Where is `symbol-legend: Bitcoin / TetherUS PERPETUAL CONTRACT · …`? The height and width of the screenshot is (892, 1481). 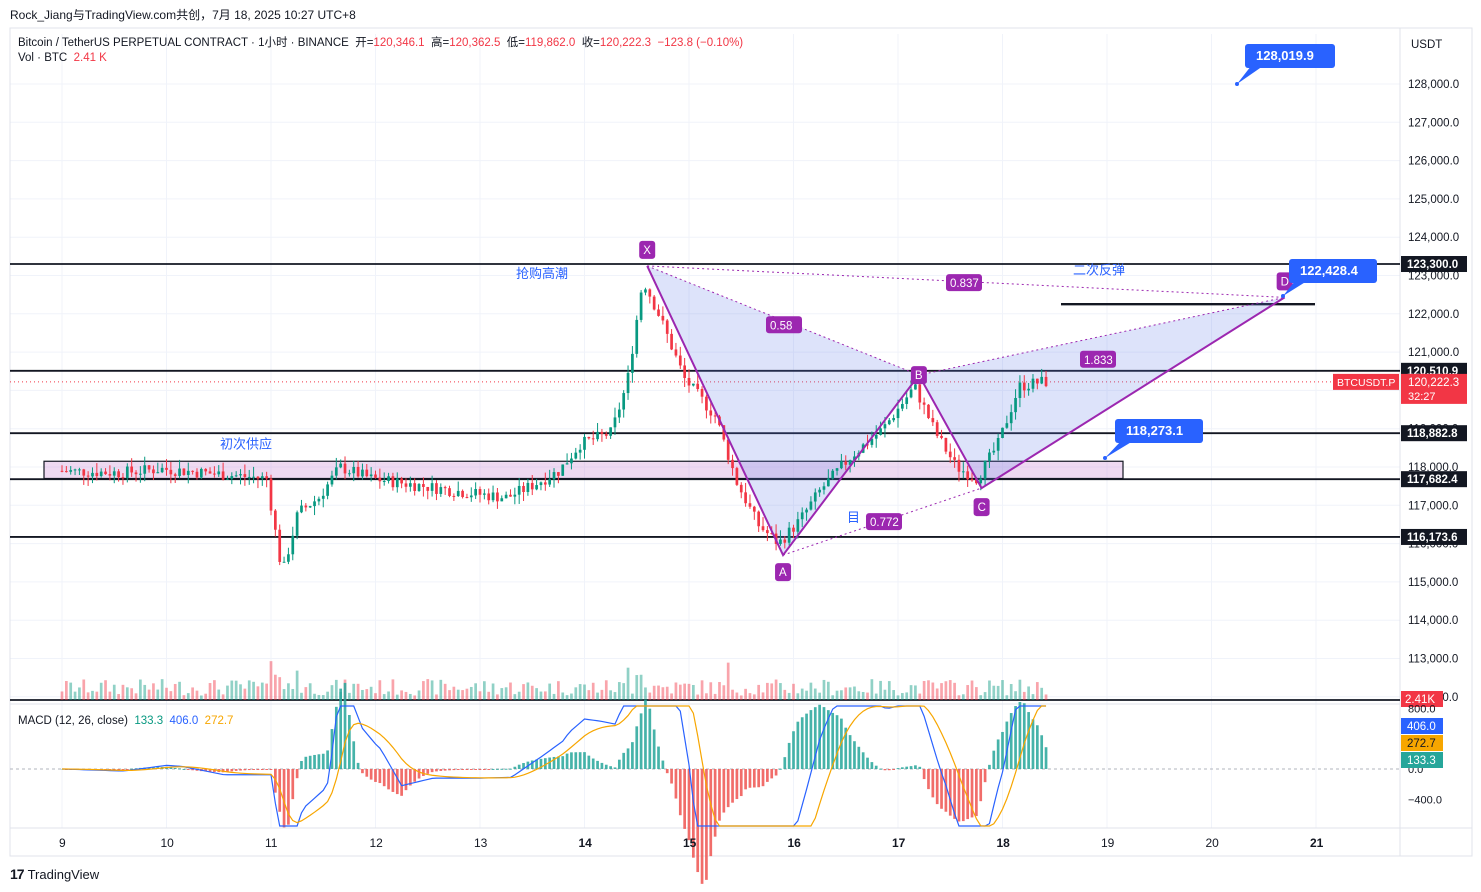
symbol-legend: Bitcoin / TetherUS PERPETUAL CONTRACT · … is located at coordinates (380, 42).